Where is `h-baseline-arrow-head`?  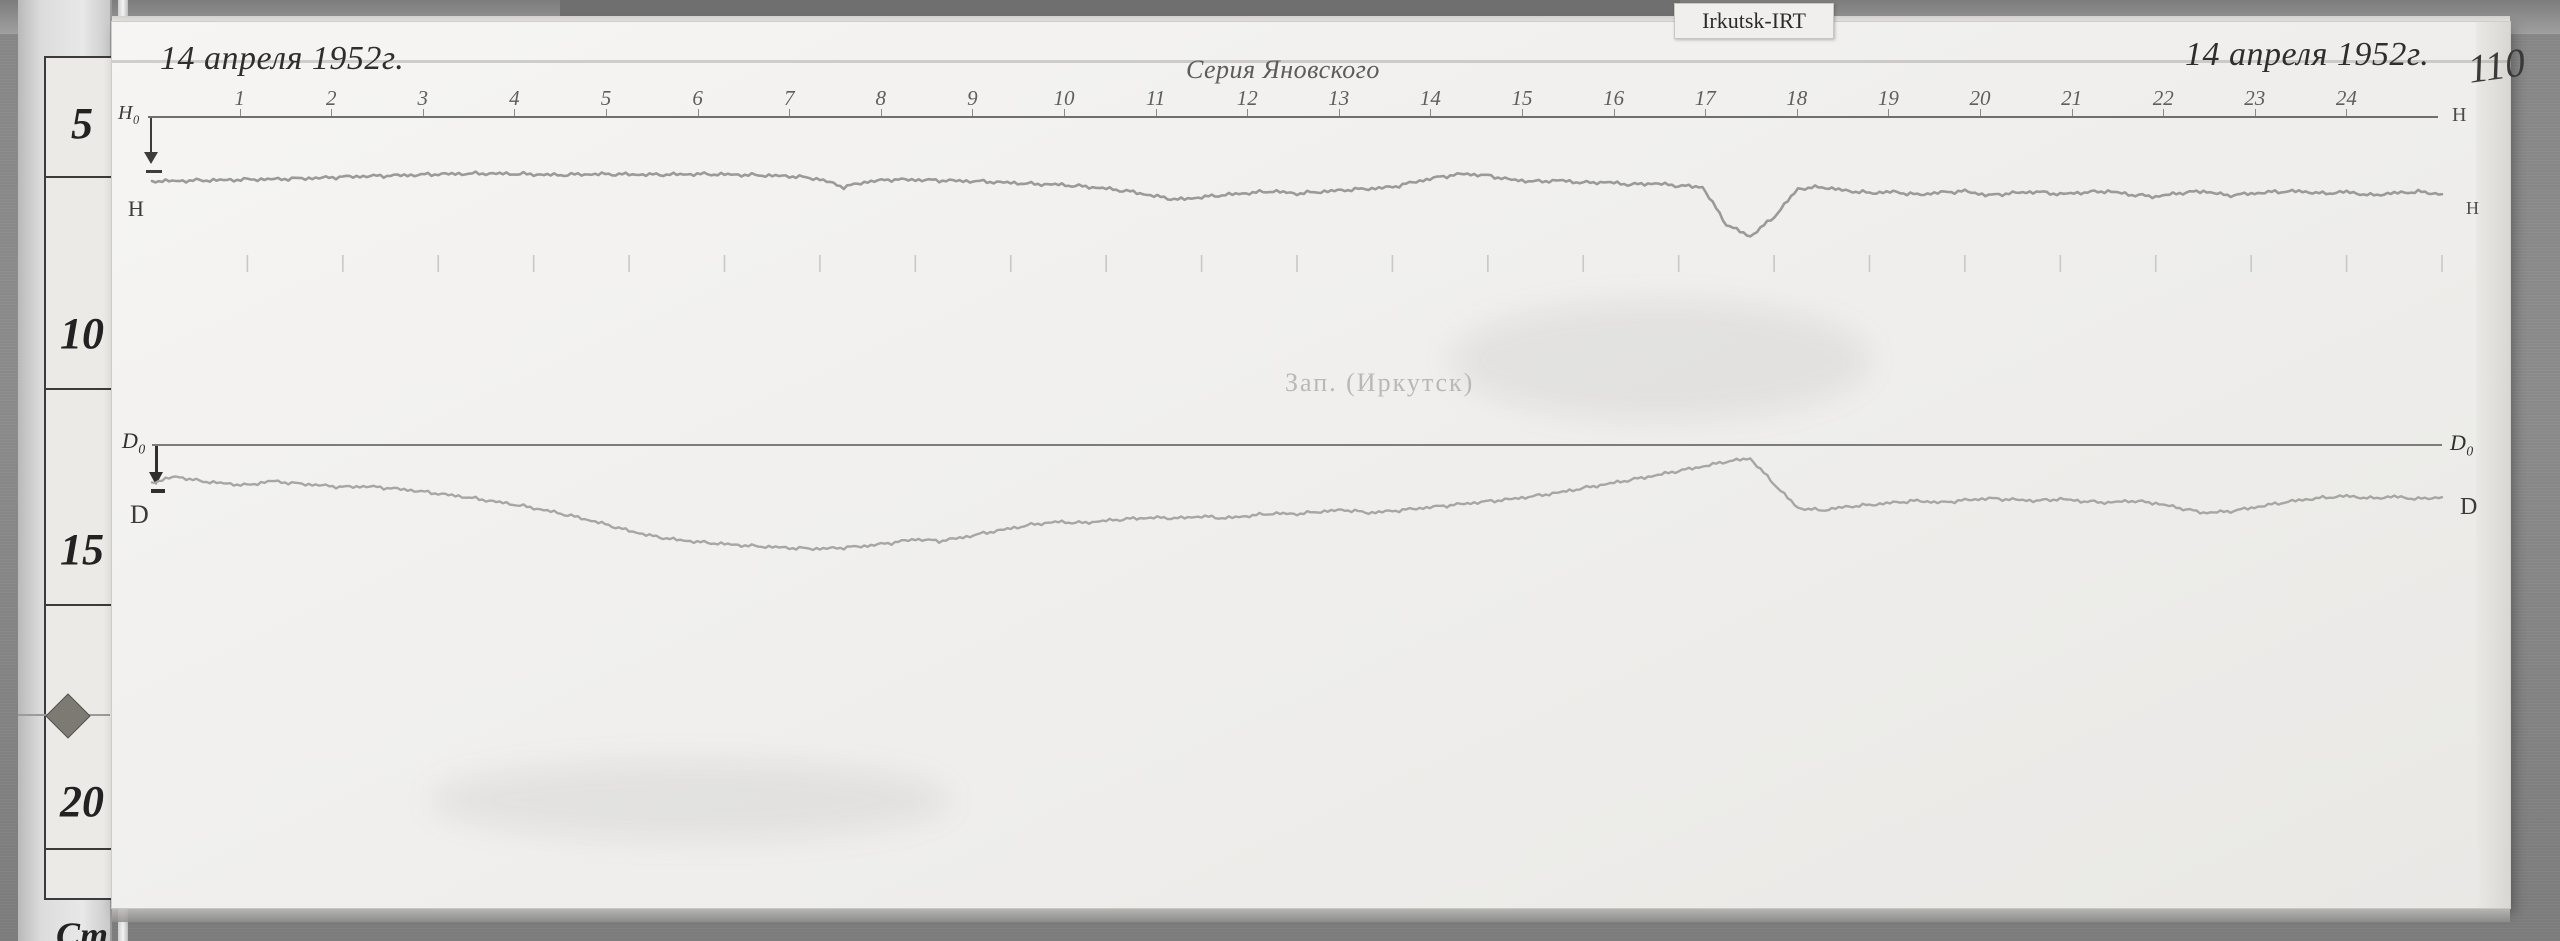 h-baseline-arrow-head is located at coordinates (151, 158).